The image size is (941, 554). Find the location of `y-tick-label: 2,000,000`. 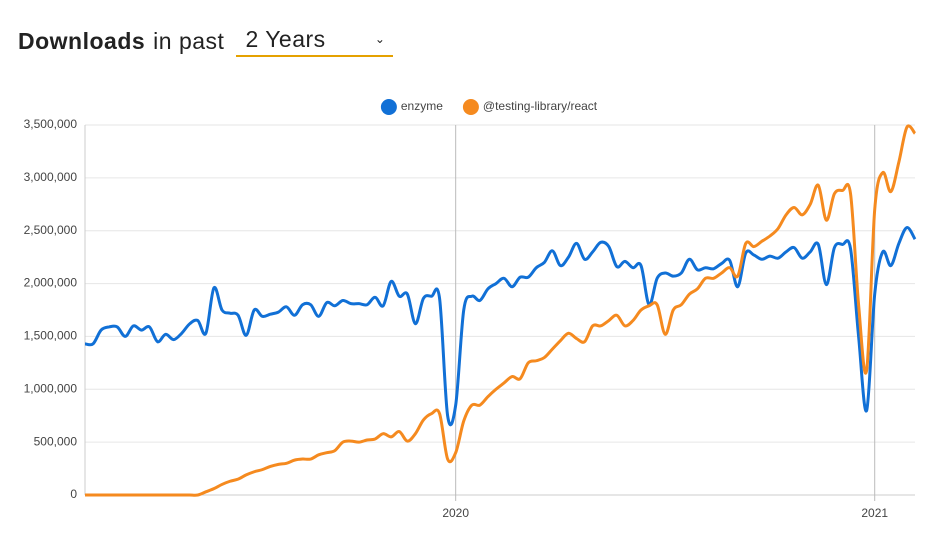

y-tick-label: 2,000,000 is located at coordinates (51, 283).